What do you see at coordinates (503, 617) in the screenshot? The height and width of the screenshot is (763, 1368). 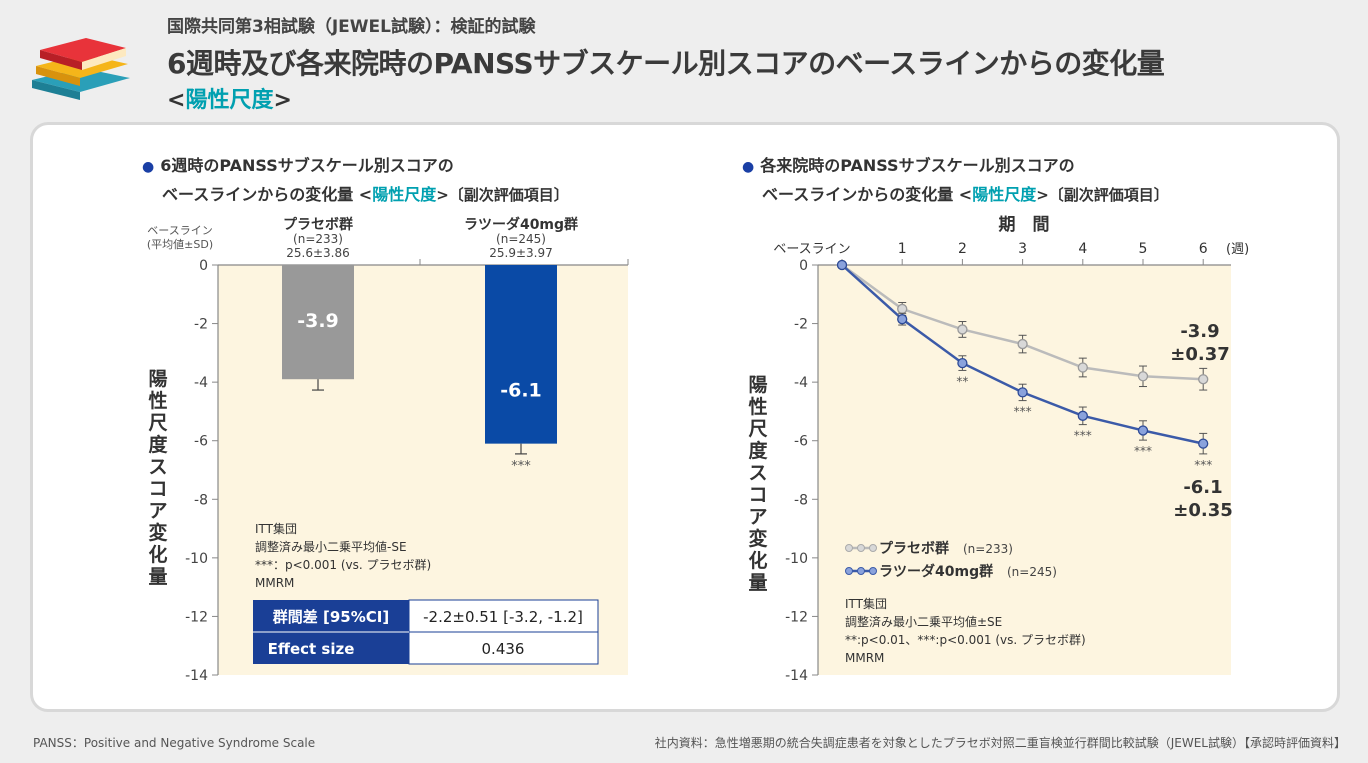 I see `table-row1-value: -2.2±0.51 [-3.2, -1.2]` at bounding box center [503, 617].